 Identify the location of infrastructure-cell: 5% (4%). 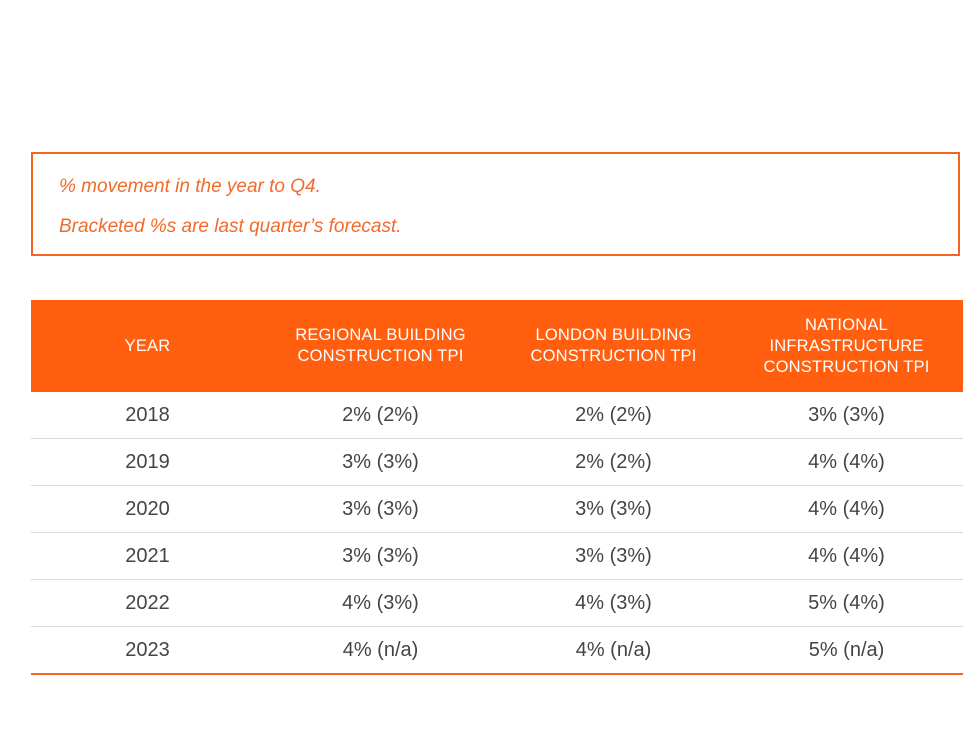
(846, 603).